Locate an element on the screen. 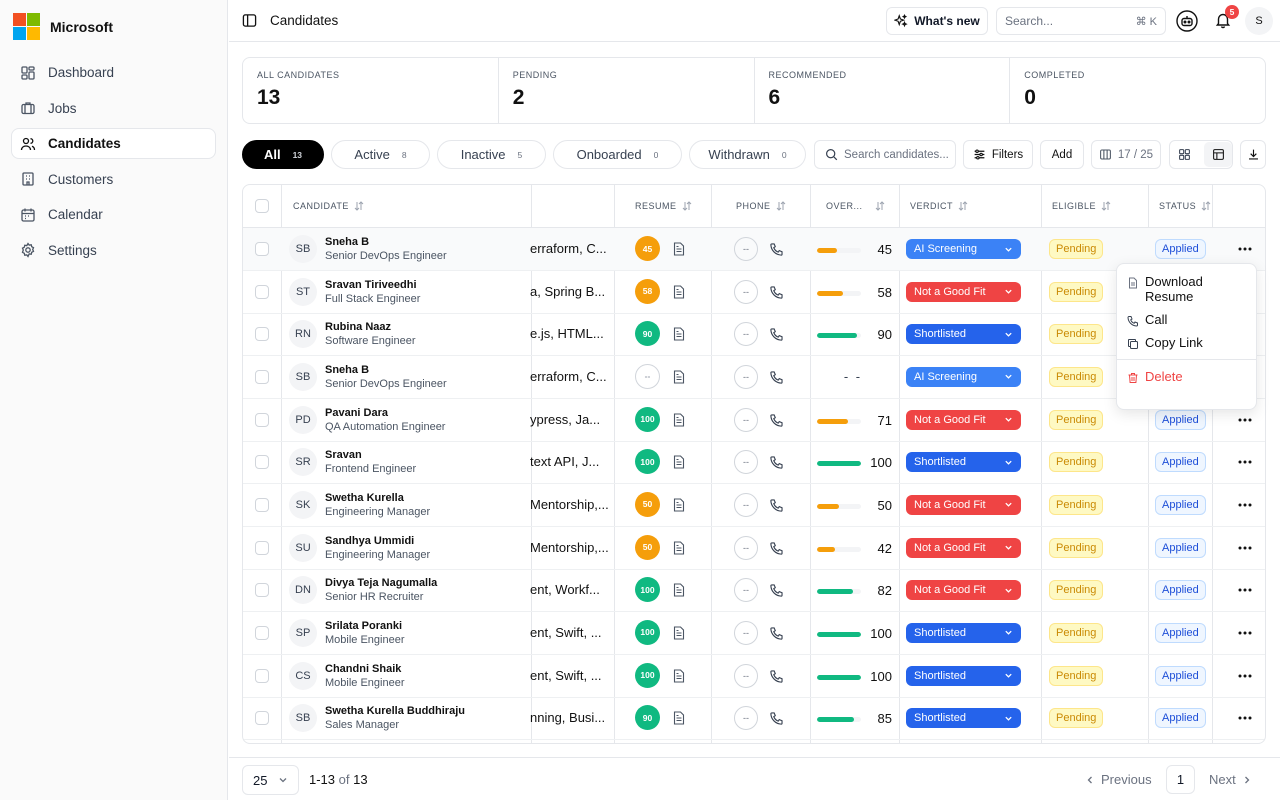 The height and width of the screenshot is (800, 1280). whats-new-button: What's new is located at coordinates (937, 21).